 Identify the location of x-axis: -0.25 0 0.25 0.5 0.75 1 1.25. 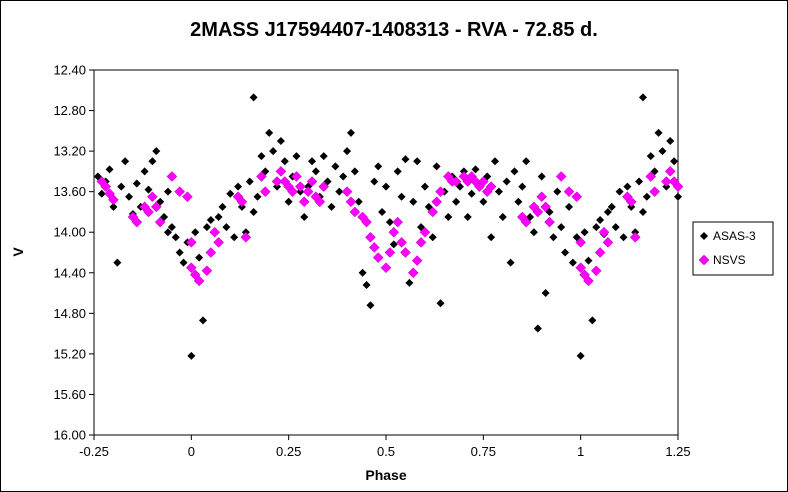
(385, 447).